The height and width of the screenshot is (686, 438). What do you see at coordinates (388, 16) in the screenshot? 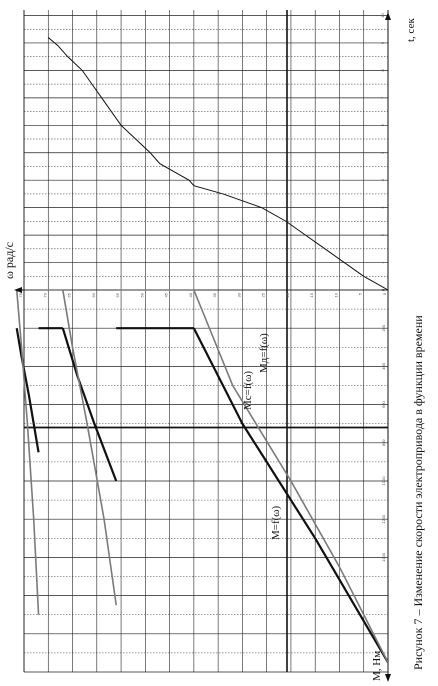
I see `t-axis-arrow` at bounding box center [388, 16].